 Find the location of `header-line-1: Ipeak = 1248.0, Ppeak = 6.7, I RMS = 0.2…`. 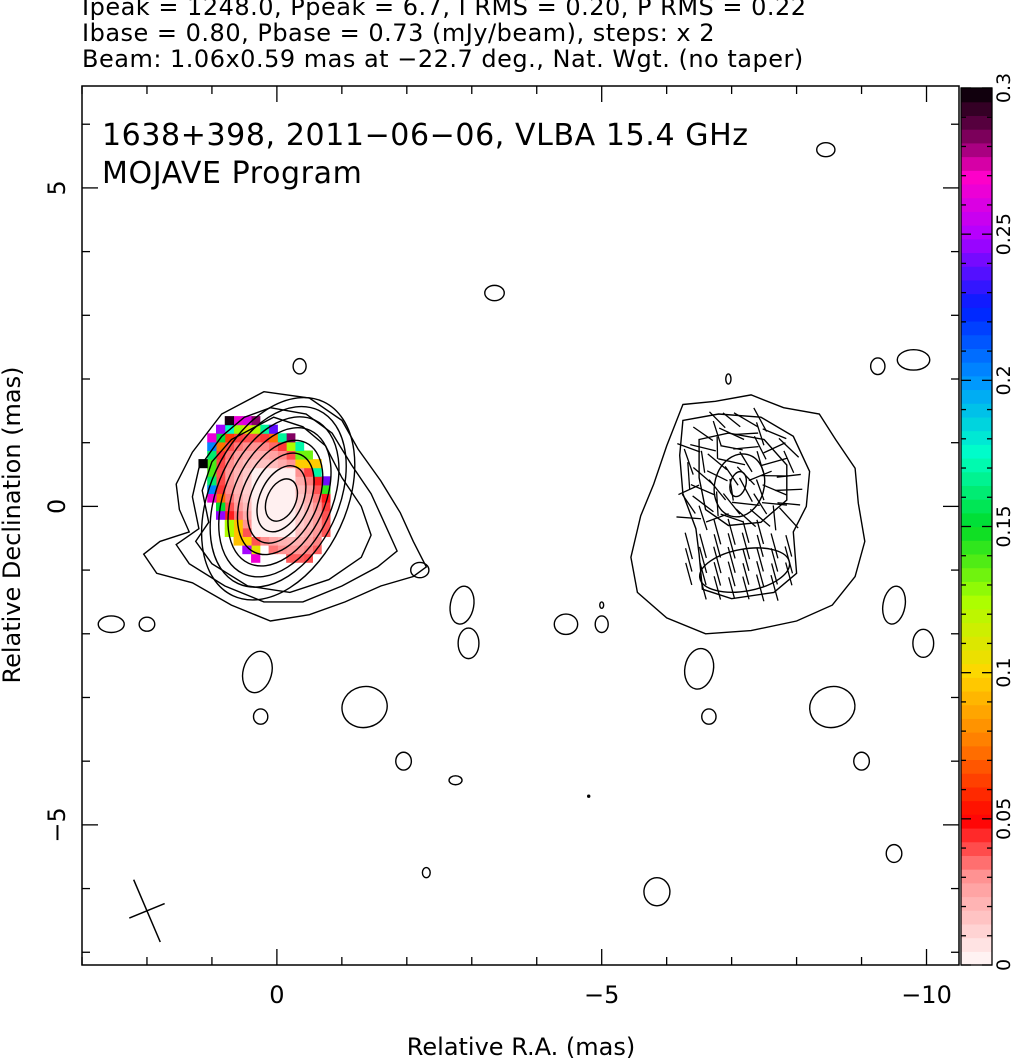

header-line-1: Ipeak = 1248.0, Ppeak = 6.7, I RMS = 0.2… is located at coordinates (444, 10).